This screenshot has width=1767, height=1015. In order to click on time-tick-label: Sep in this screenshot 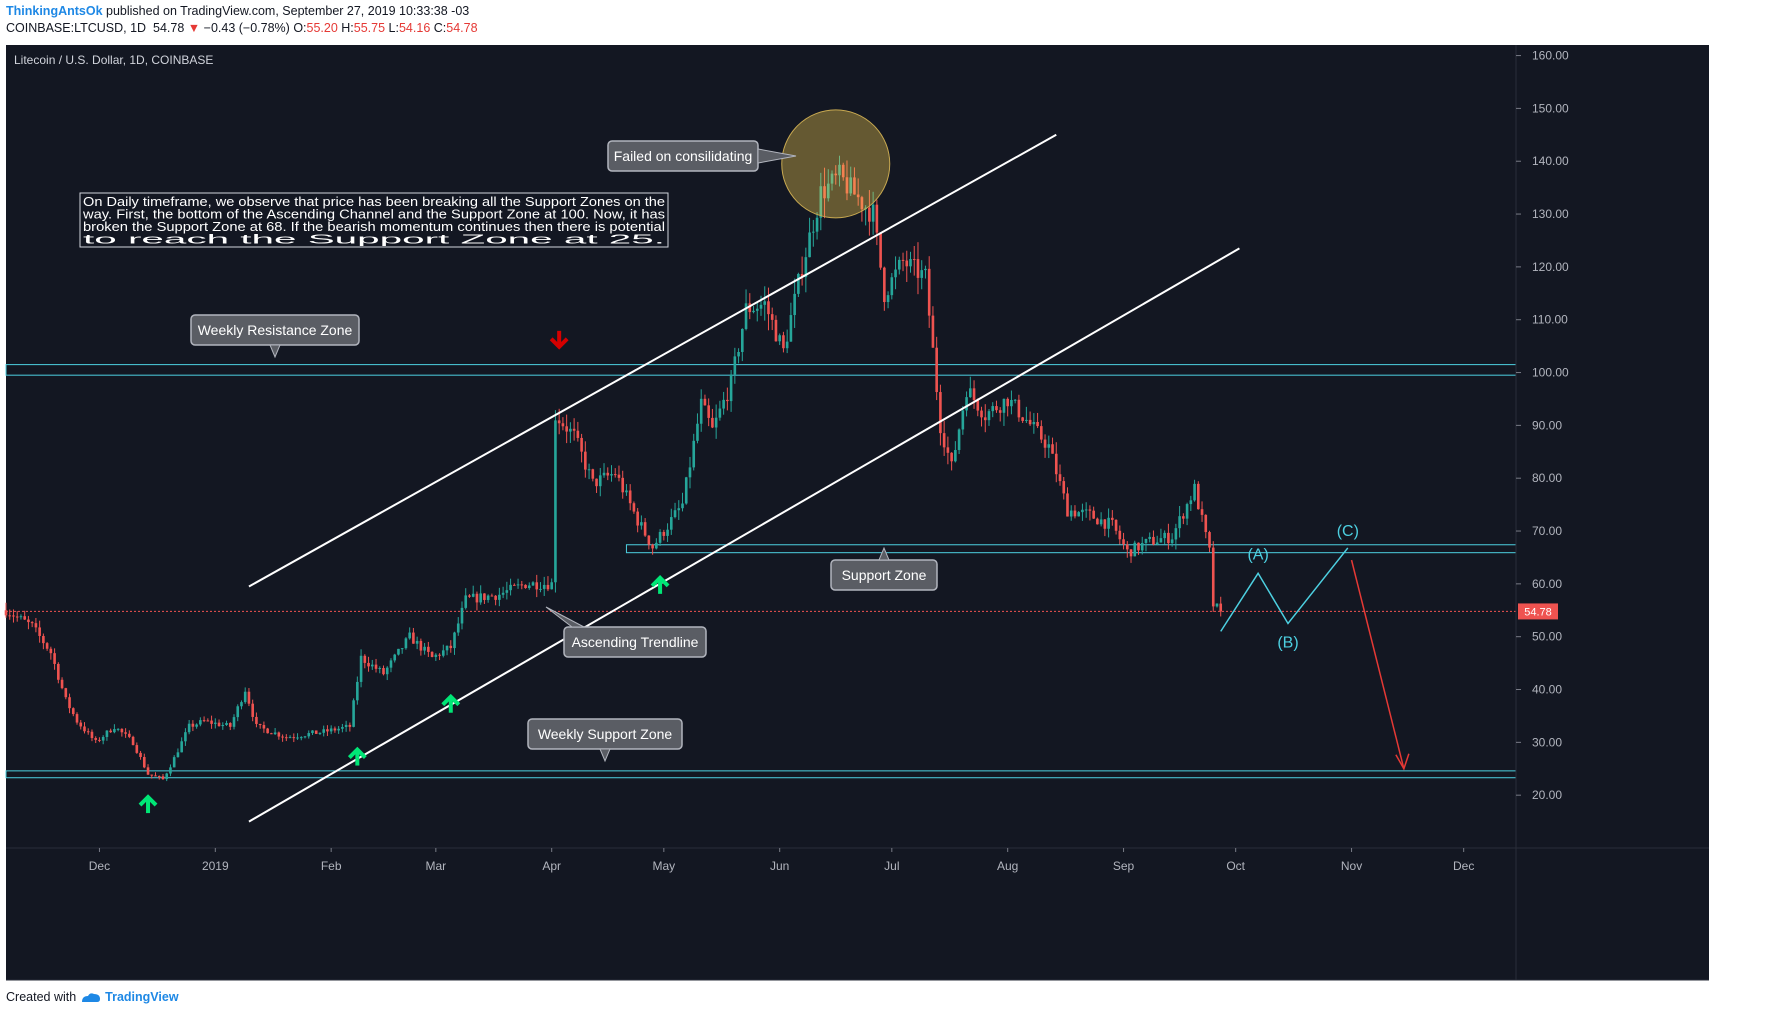, I will do `click(1124, 866)`.